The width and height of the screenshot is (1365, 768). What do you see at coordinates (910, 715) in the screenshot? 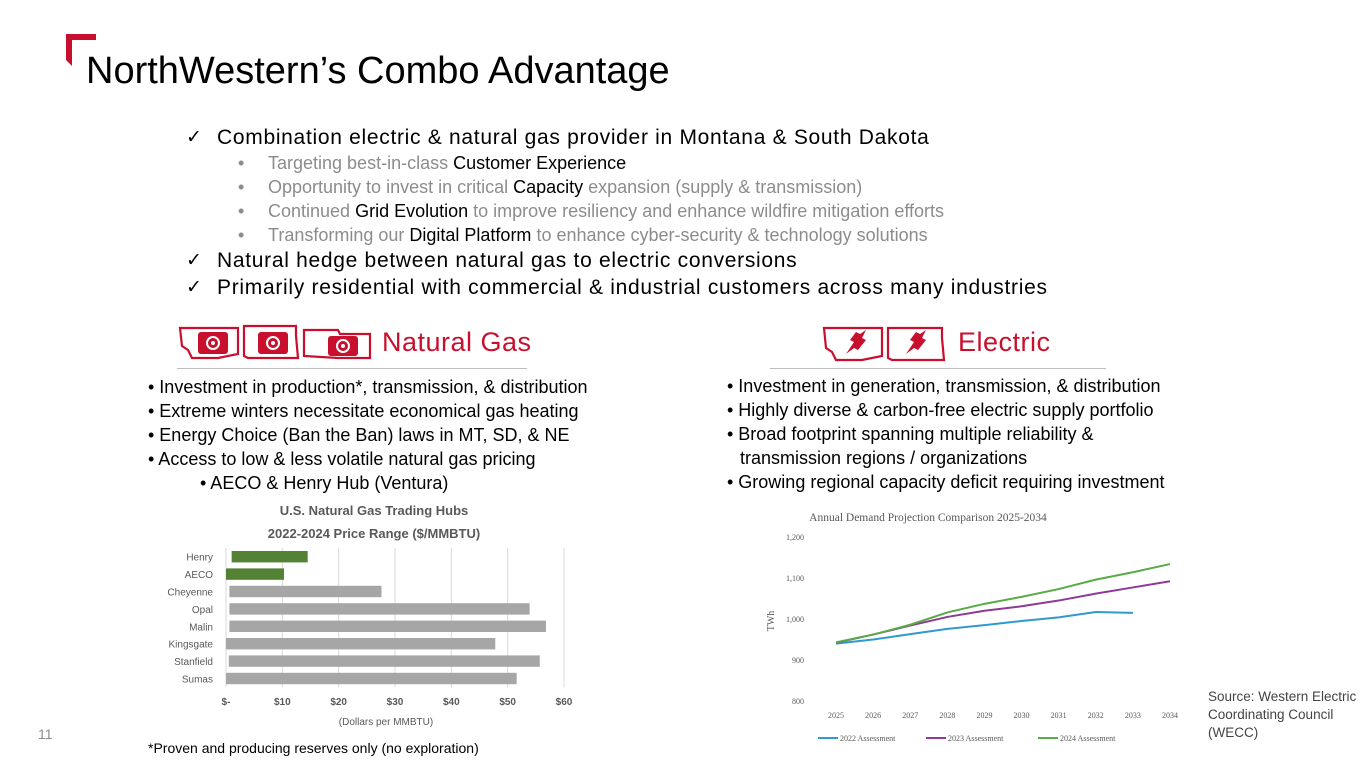
I see `x-tick-label: 2027` at bounding box center [910, 715].